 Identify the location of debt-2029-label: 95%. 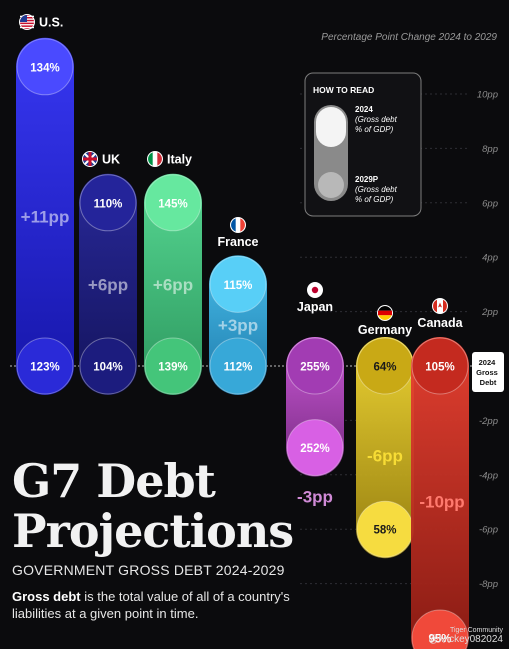
(439, 640).